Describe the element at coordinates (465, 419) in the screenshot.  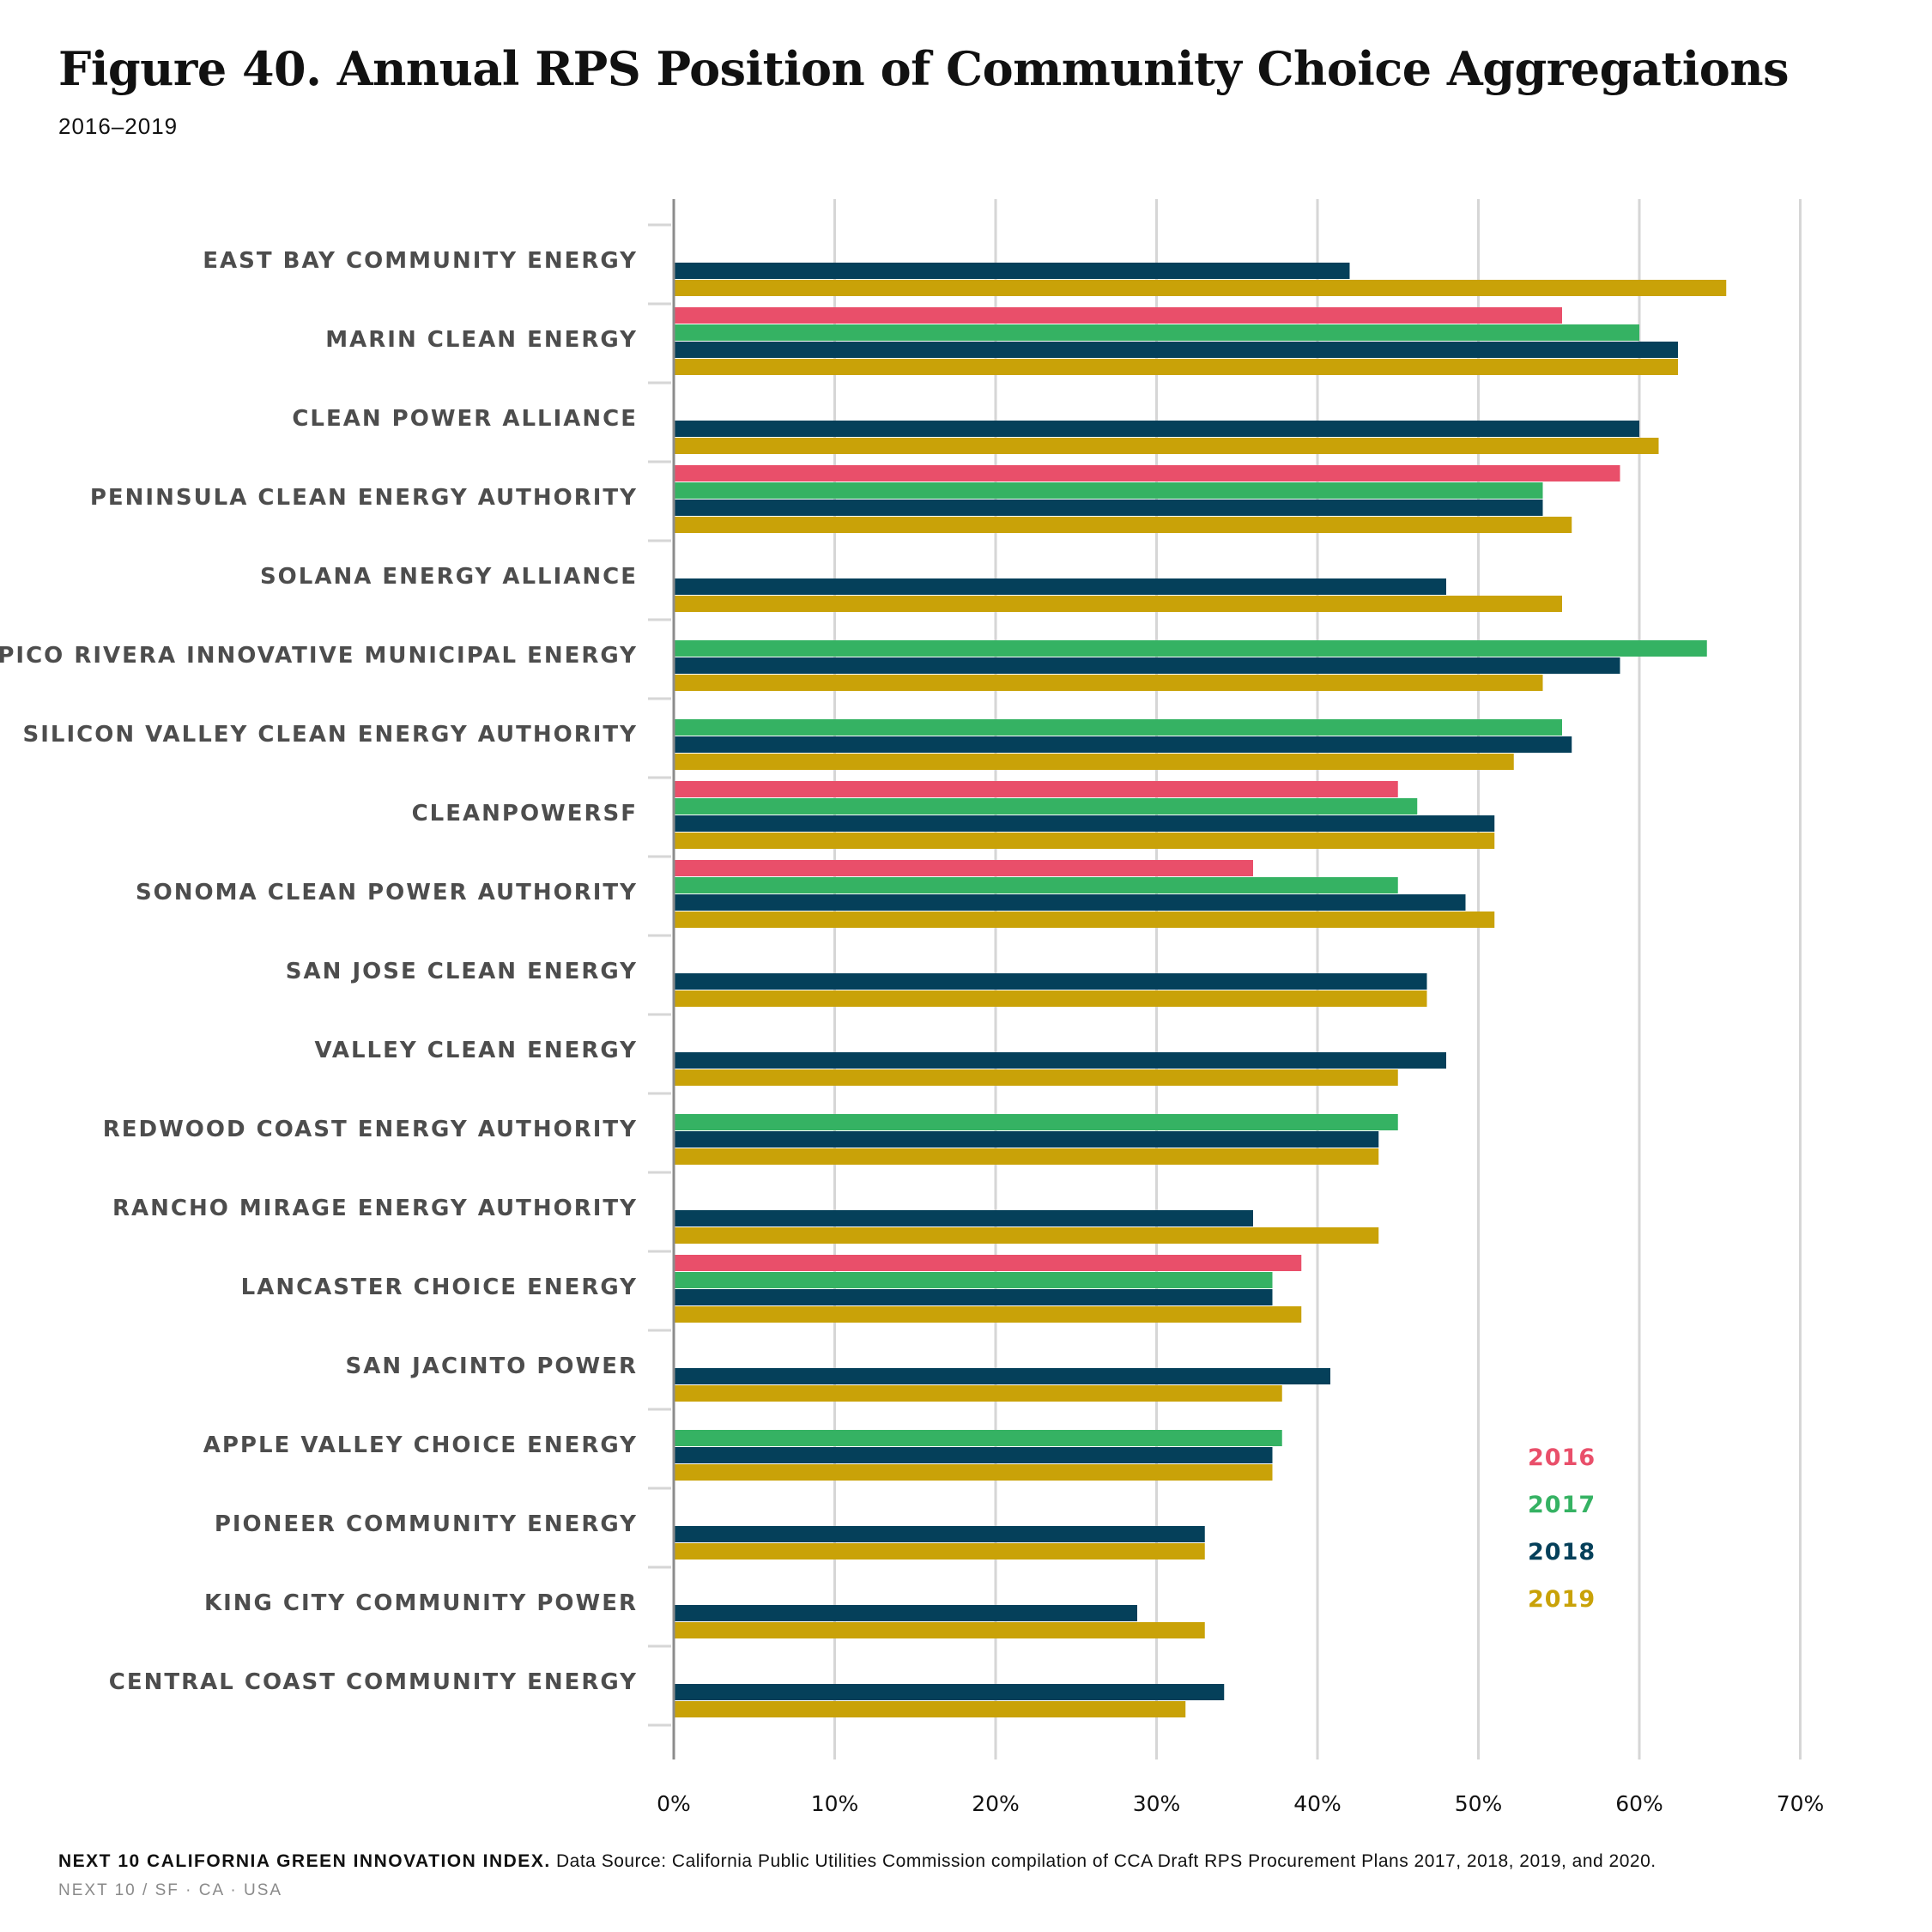
I see `category-label: CLEAN POWER ALLIANCE` at that location.